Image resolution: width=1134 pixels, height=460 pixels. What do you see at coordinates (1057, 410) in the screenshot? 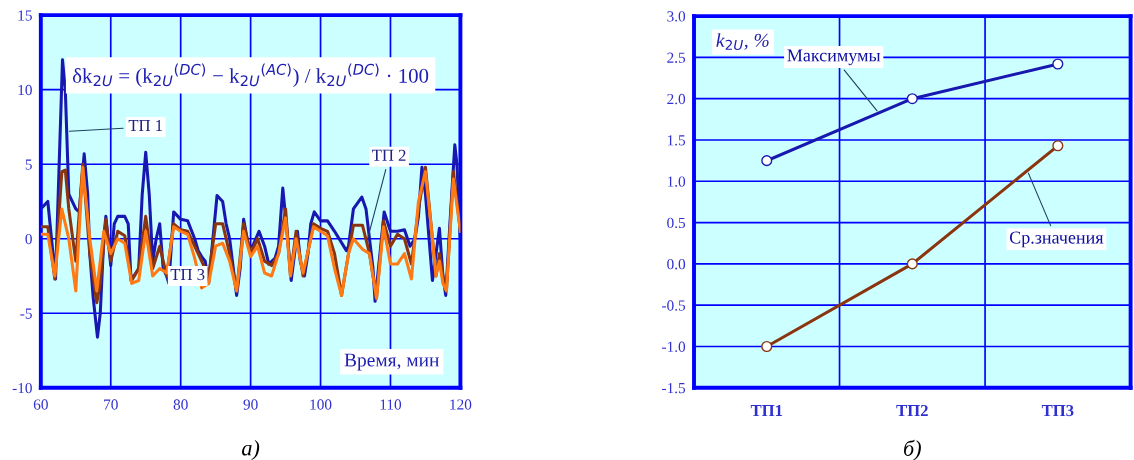
I see `x-tick-label: ТП3` at bounding box center [1057, 410].